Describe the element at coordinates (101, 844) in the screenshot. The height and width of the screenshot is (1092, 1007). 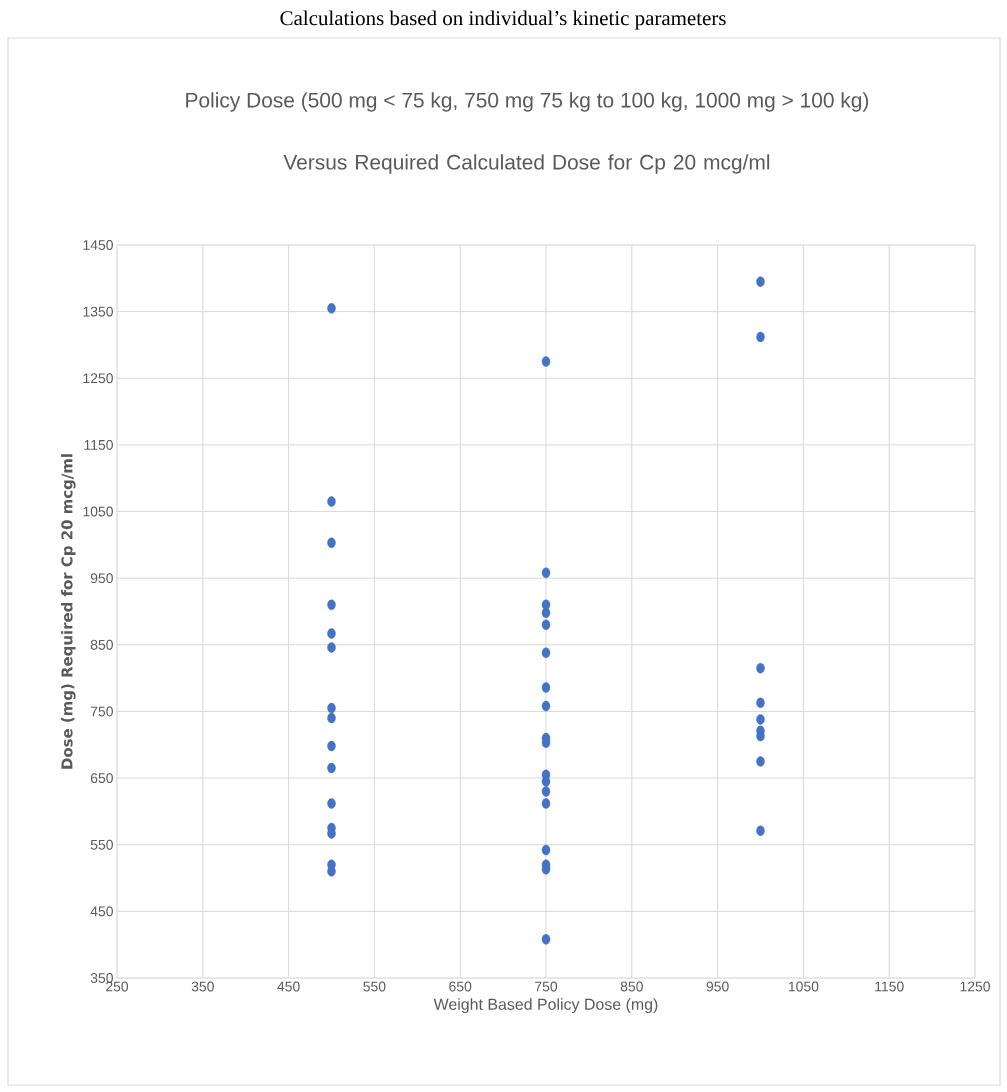
I see `y-tick-label: 550` at that location.